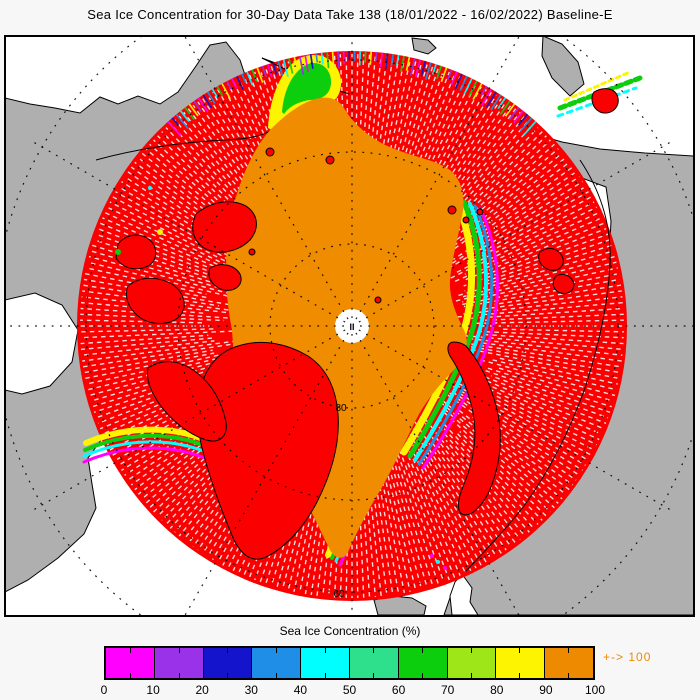  Describe the element at coordinates (224, 227) in the screenshot. I see `ellesmere-island` at that location.